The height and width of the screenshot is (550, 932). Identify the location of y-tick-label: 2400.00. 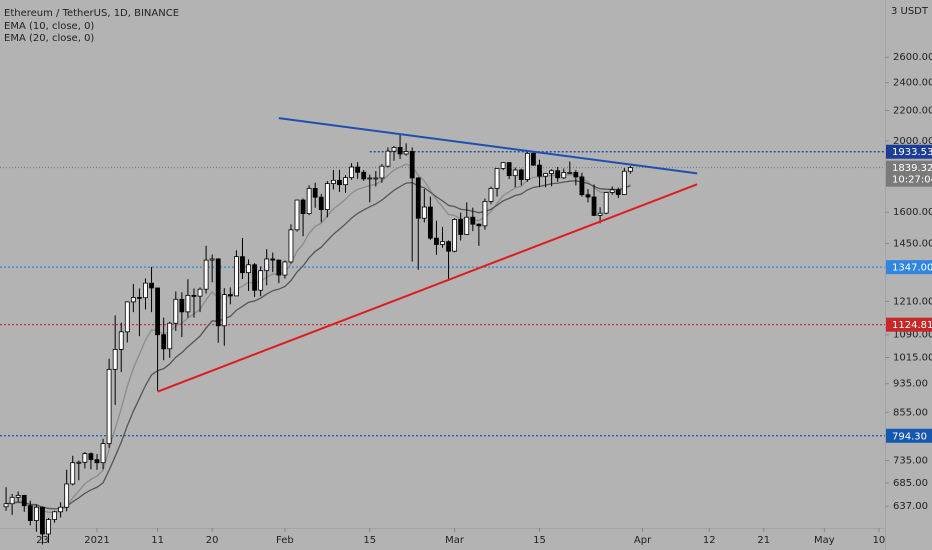
(912, 83).